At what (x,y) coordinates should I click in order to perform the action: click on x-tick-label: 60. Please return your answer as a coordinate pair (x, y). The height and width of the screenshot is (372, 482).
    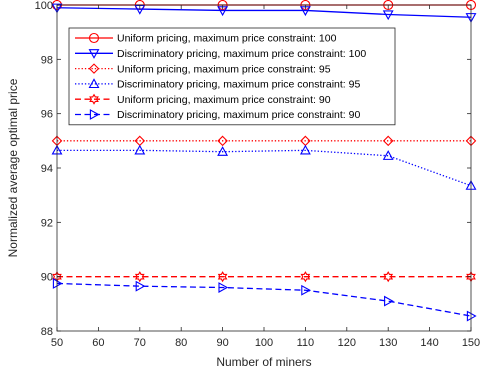
    Looking at the image, I should click on (98, 343).